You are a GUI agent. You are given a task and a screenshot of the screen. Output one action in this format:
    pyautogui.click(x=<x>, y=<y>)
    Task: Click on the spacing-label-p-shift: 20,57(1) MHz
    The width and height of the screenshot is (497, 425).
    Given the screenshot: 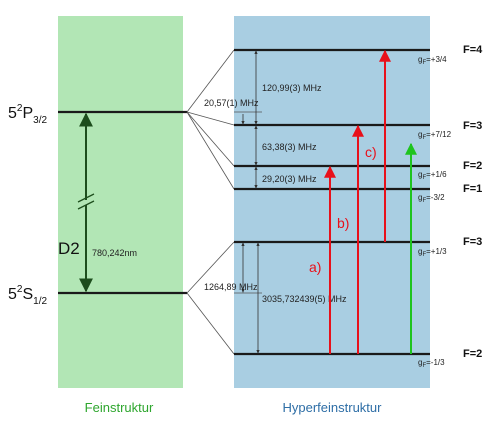 What is the action you would take?
    pyautogui.click(x=231, y=103)
    